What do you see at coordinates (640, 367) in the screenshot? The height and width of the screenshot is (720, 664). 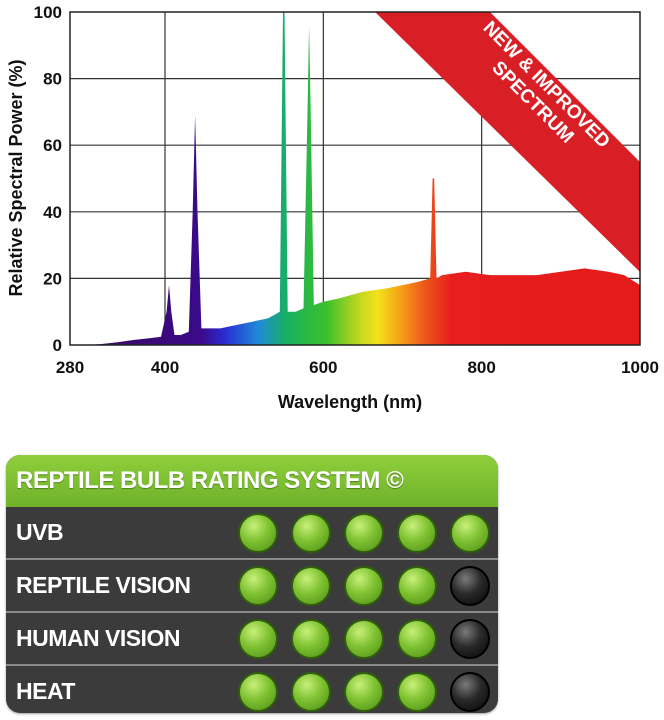 I see `x-tick-label: 1000` at bounding box center [640, 367].